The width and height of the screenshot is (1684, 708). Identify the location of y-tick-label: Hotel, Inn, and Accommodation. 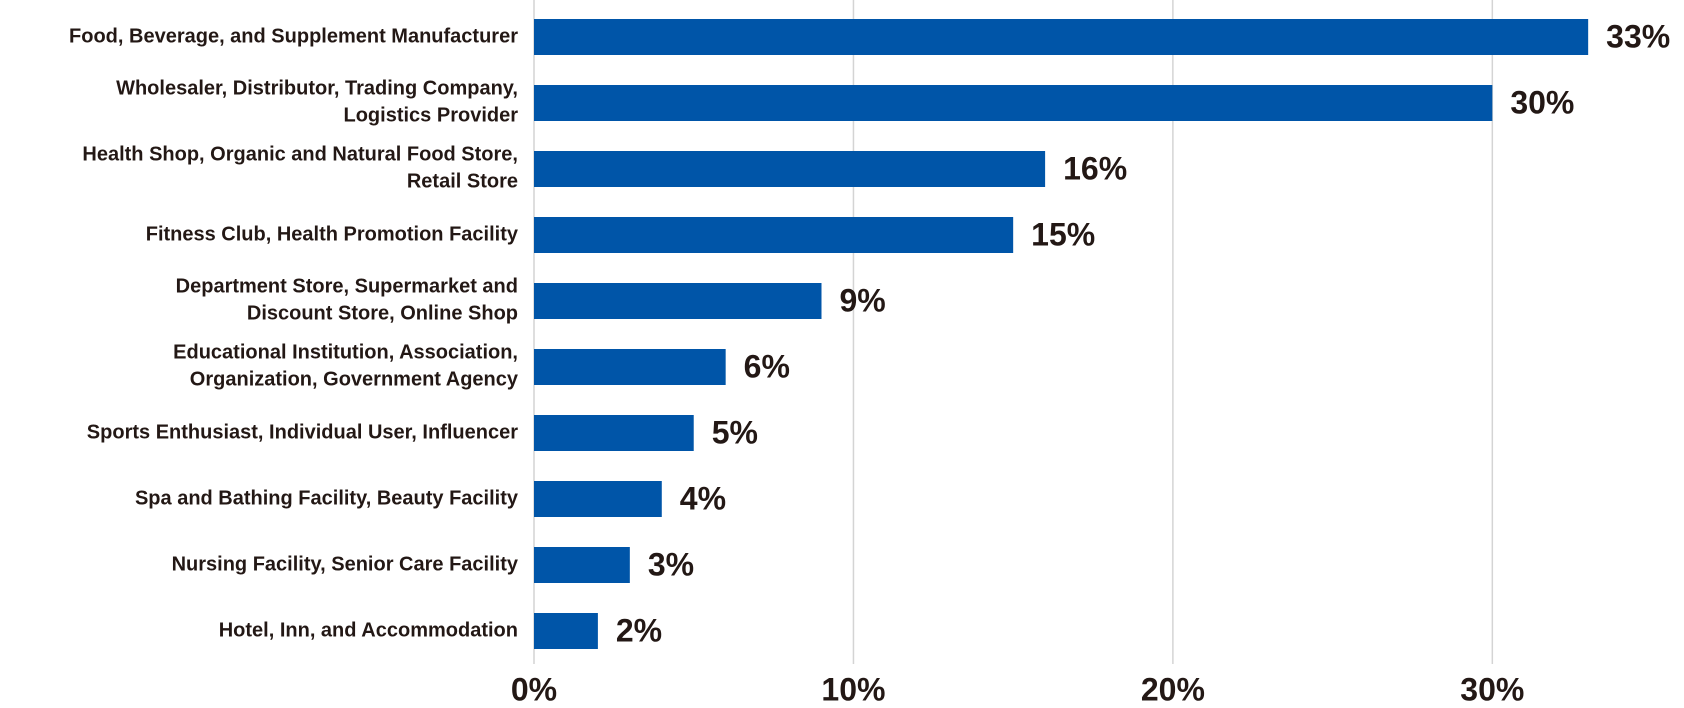
(368, 630).